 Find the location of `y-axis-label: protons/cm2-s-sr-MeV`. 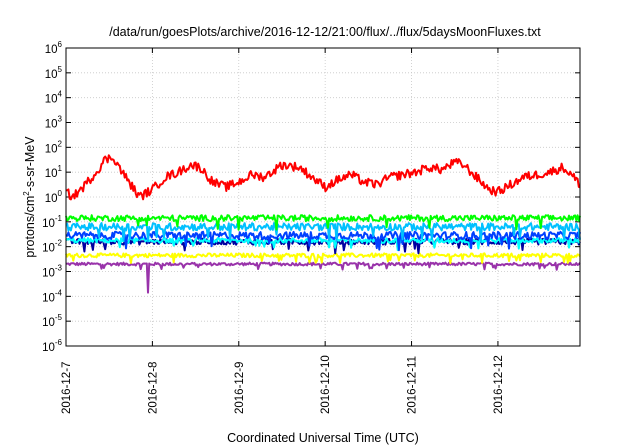

y-axis-label: protons/cm2-s-sr-MeV is located at coordinates (29, 197).